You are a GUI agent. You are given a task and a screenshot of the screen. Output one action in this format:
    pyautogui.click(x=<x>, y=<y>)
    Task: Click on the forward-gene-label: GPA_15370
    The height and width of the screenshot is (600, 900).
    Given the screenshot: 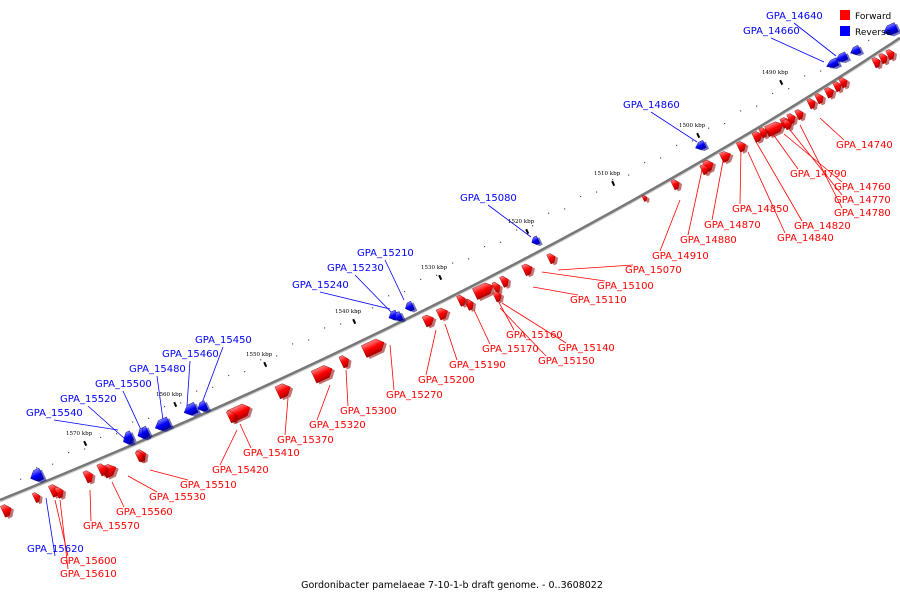 What is the action you would take?
    pyautogui.click(x=305, y=440)
    